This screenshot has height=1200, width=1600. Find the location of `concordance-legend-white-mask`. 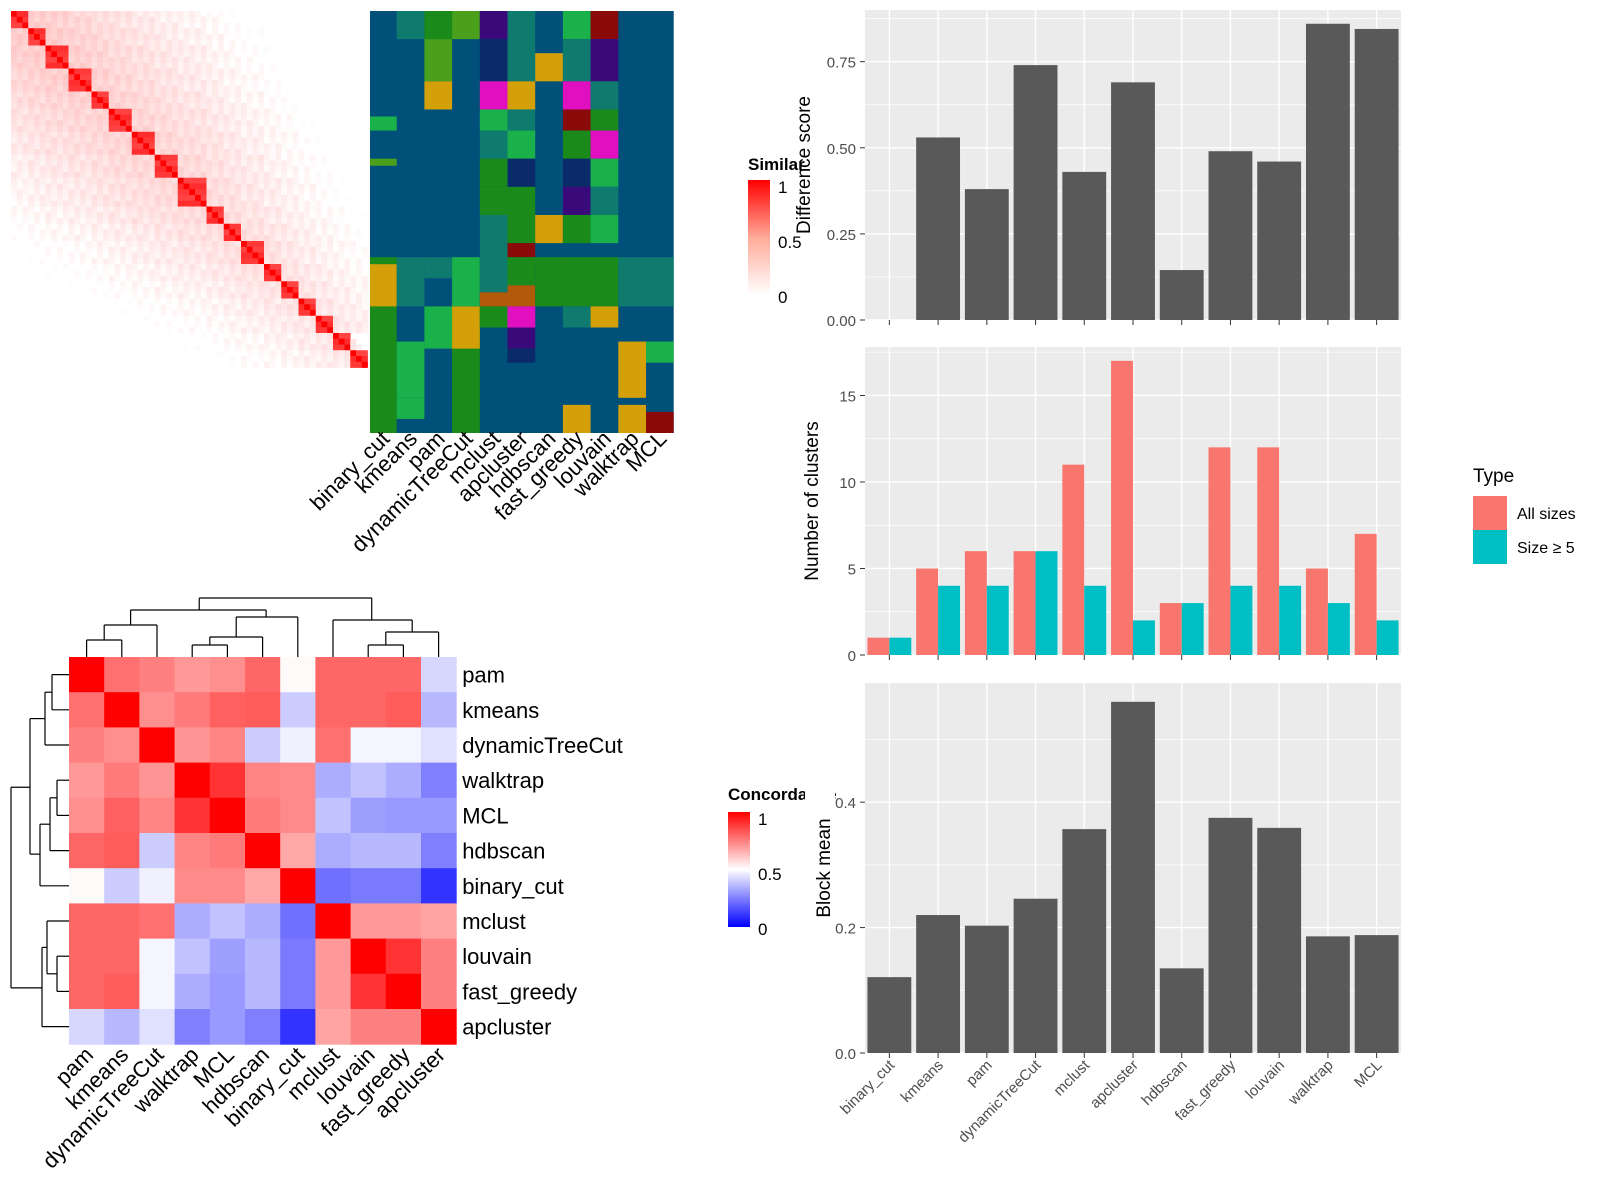

concordance-legend-white-mask is located at coordinates (820, 795).